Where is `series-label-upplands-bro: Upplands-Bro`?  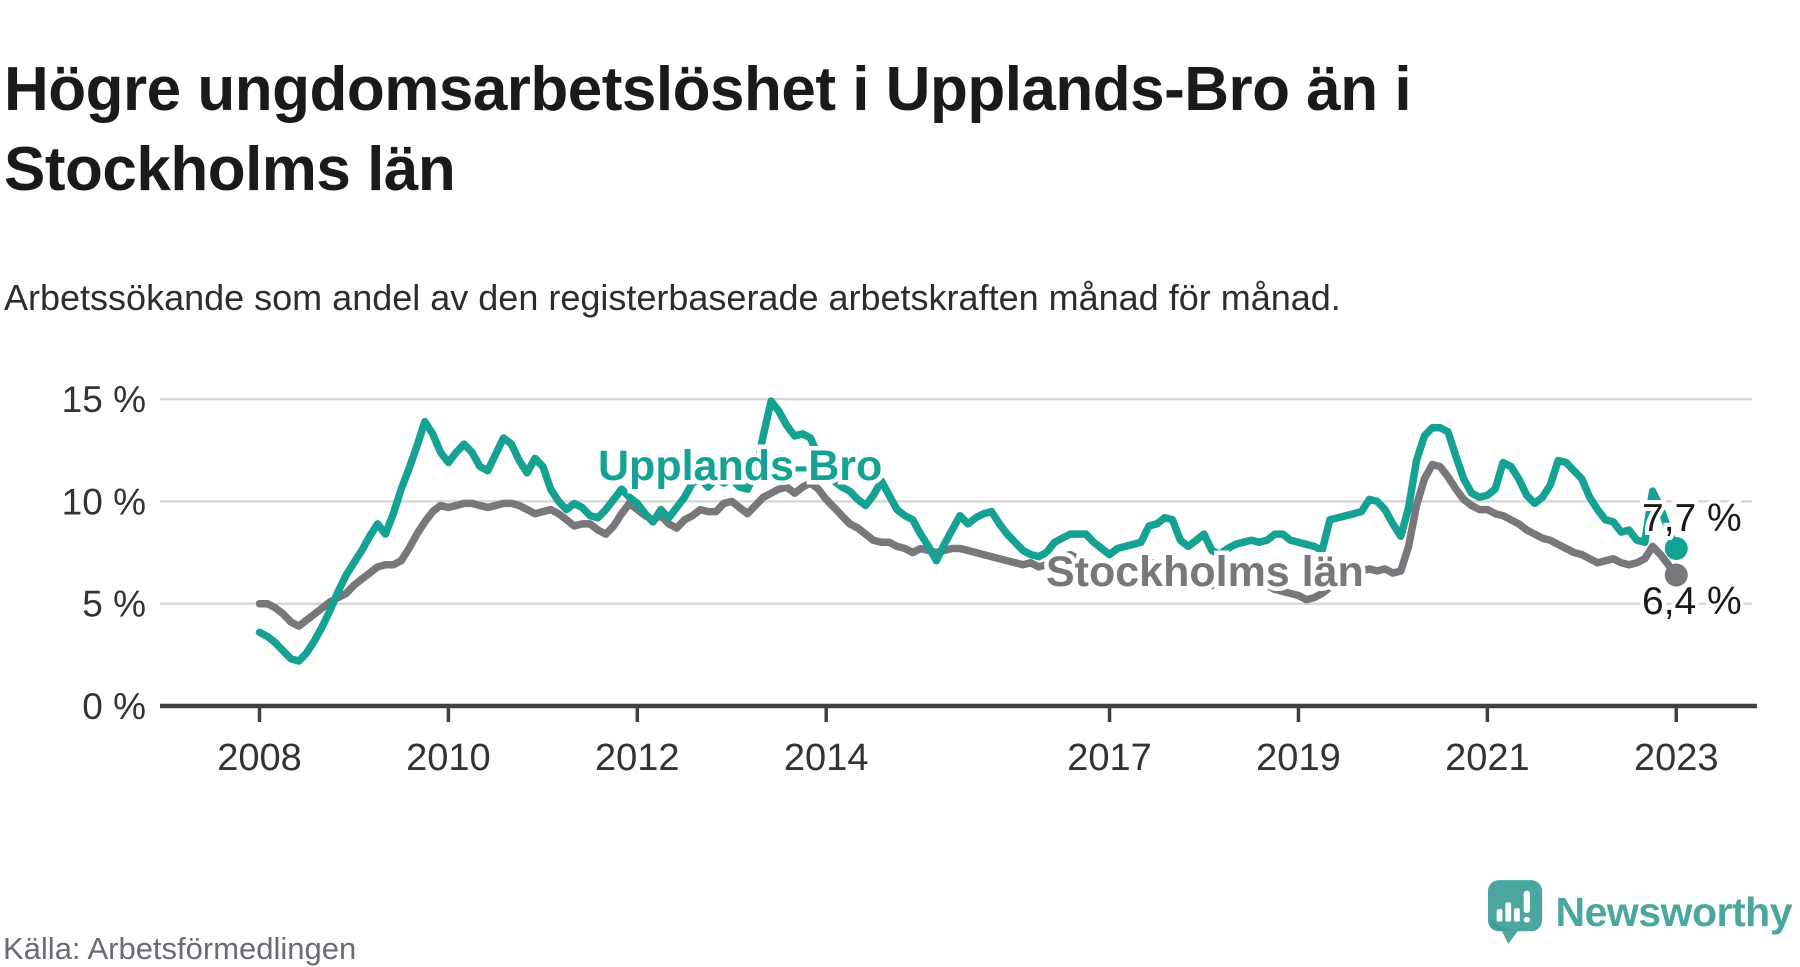
series-label-upplands-bro: Upplands-Bro is located at coordinates (740, 466).